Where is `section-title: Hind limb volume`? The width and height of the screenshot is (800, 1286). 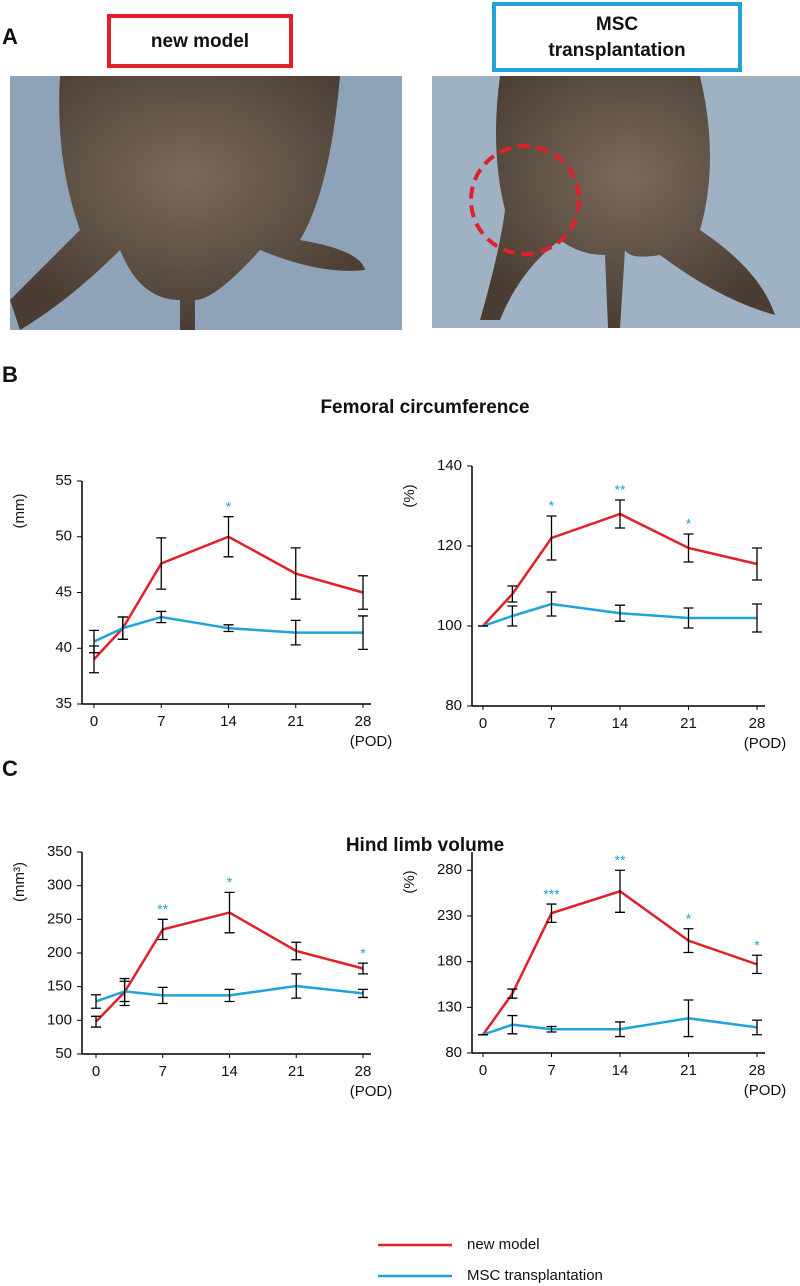 section-title: Hind limb volume is located at coordinates (425, 845).